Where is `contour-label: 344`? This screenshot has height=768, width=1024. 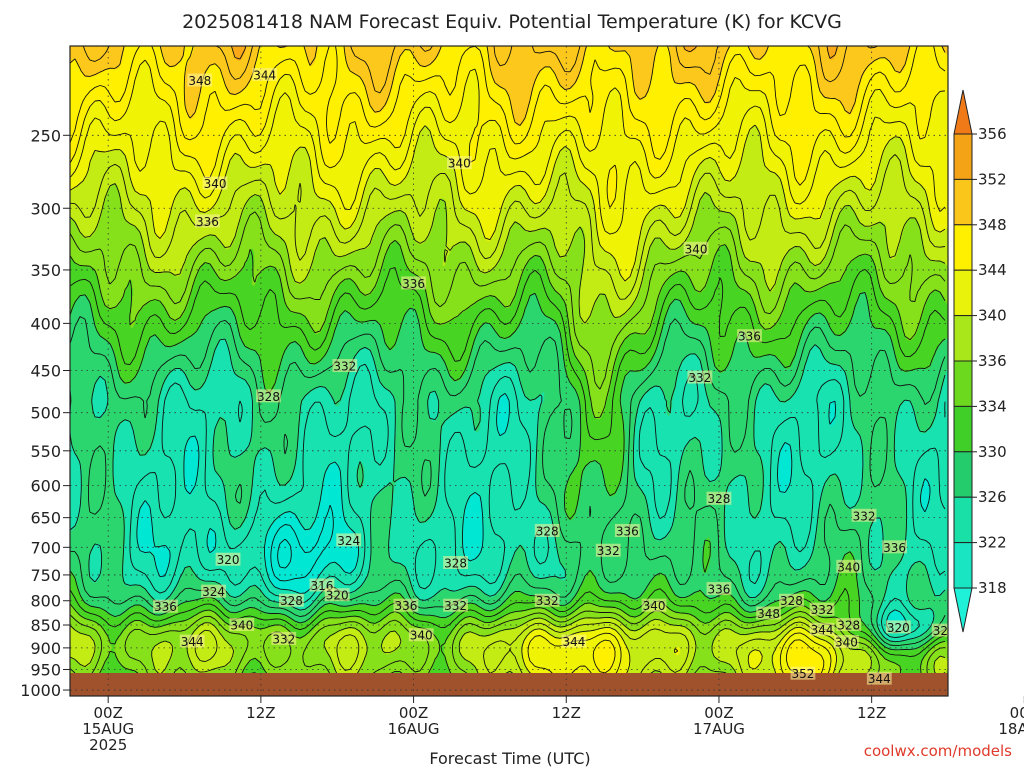 contour-label: 344 is located at coordinates (573, 642).